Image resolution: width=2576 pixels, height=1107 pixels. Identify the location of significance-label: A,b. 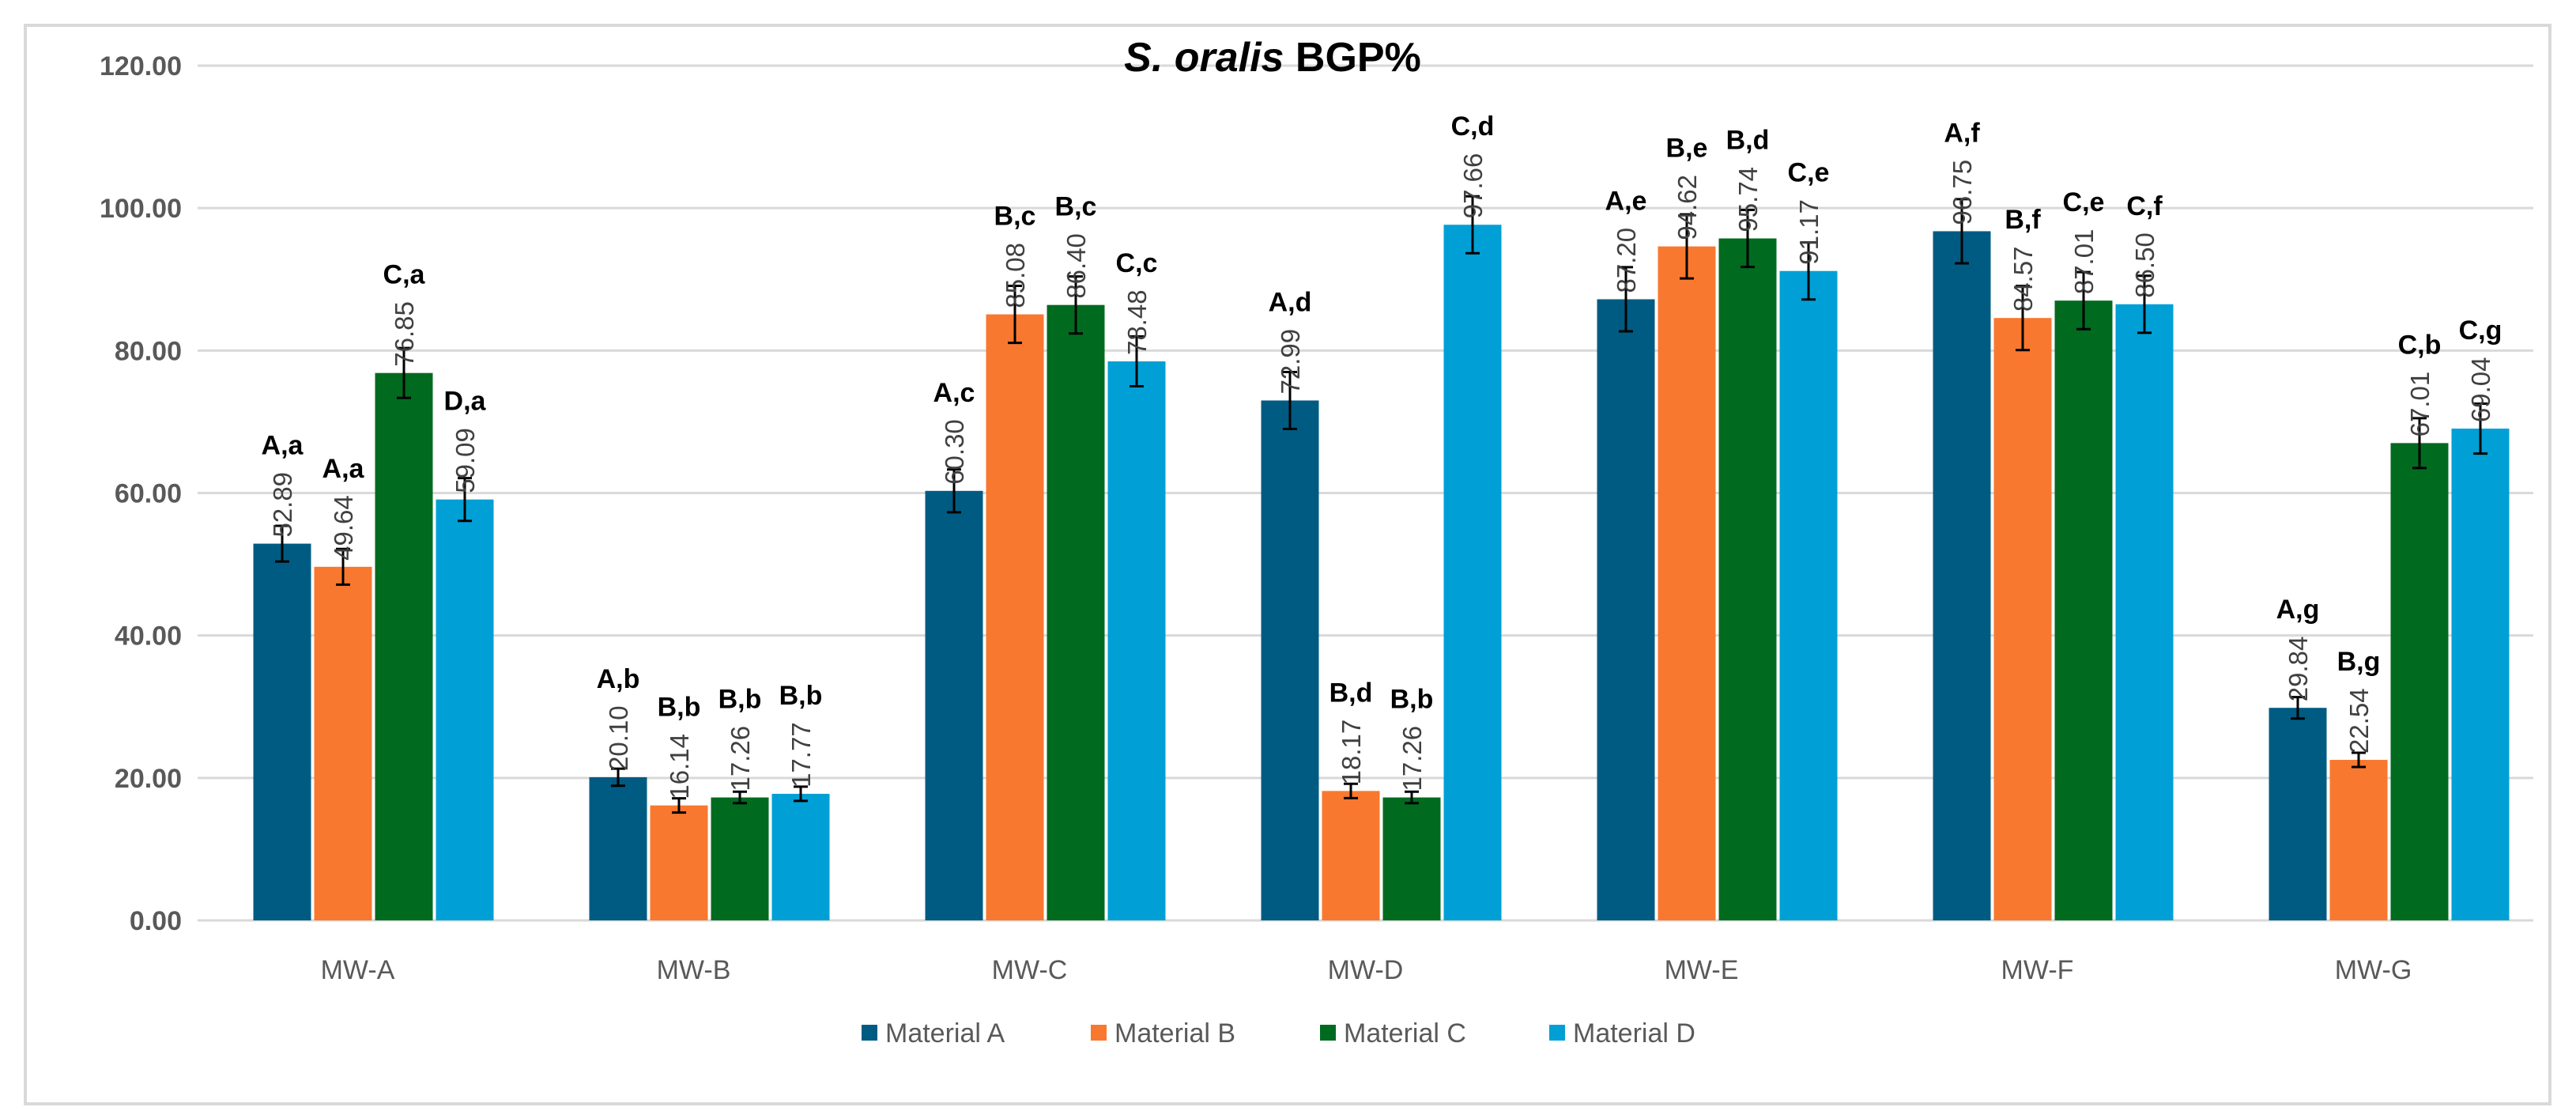
(618, 679).